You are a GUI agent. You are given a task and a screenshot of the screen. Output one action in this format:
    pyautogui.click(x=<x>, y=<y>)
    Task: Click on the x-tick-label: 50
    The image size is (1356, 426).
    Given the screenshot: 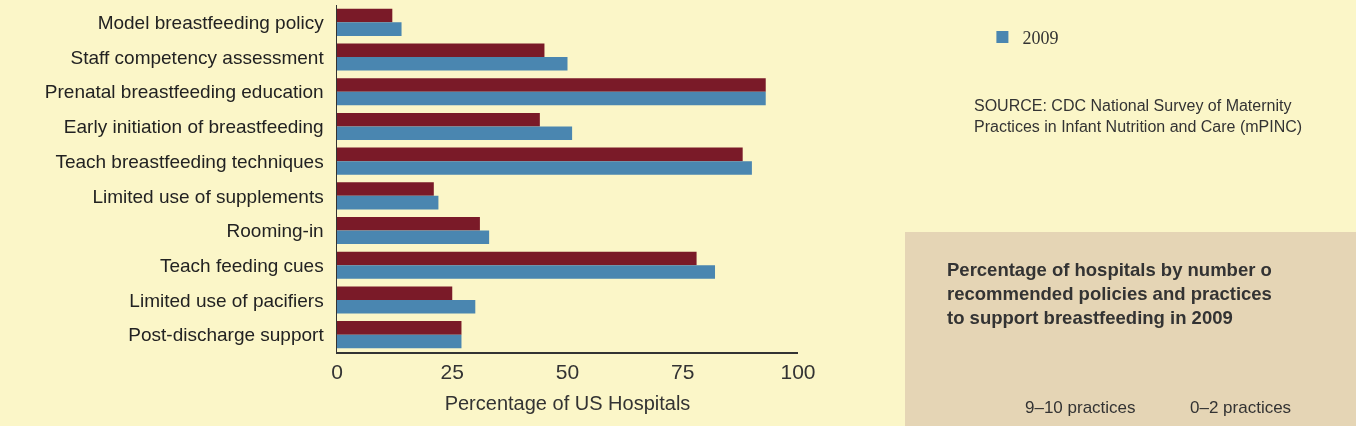 What is the action you would take?
    pyautogui.click(x=567, y=371)
    